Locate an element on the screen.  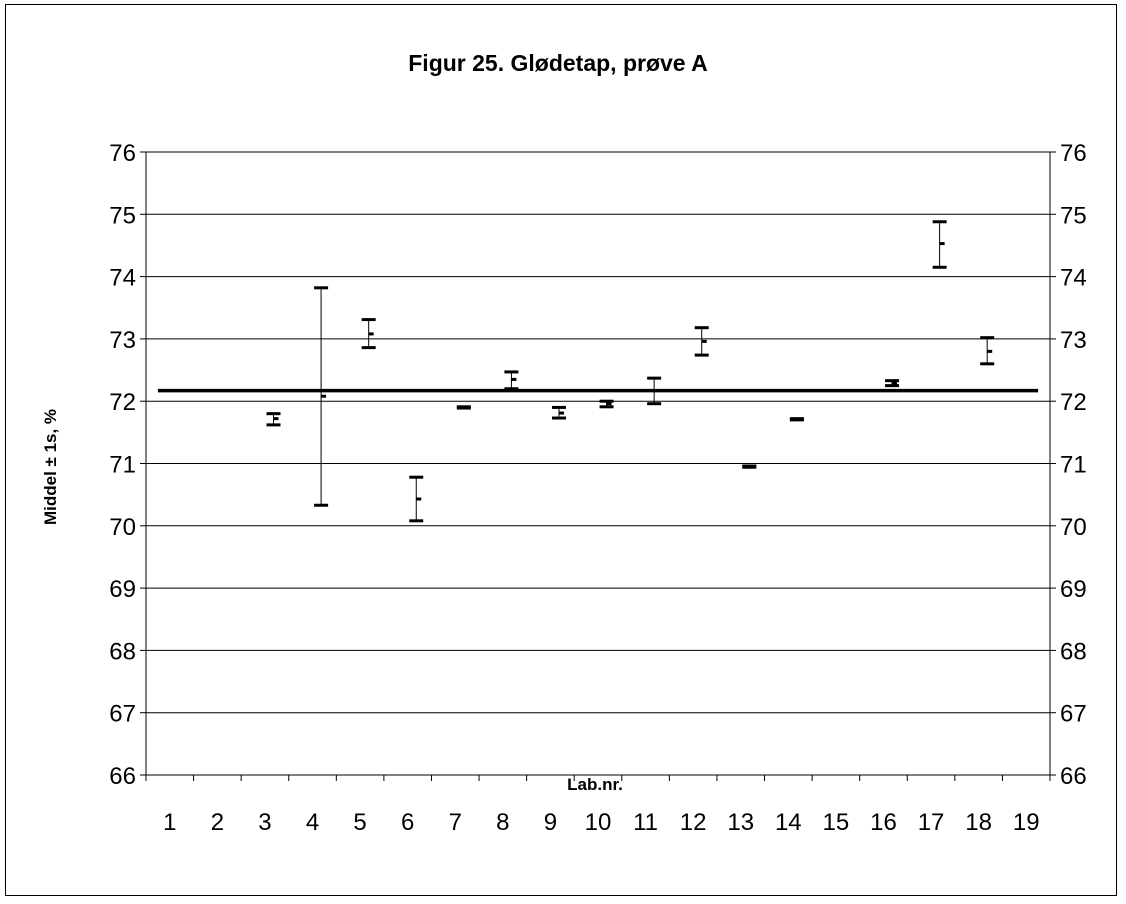
x-tick-label-14: 14 is located at coordinates (788, 822).